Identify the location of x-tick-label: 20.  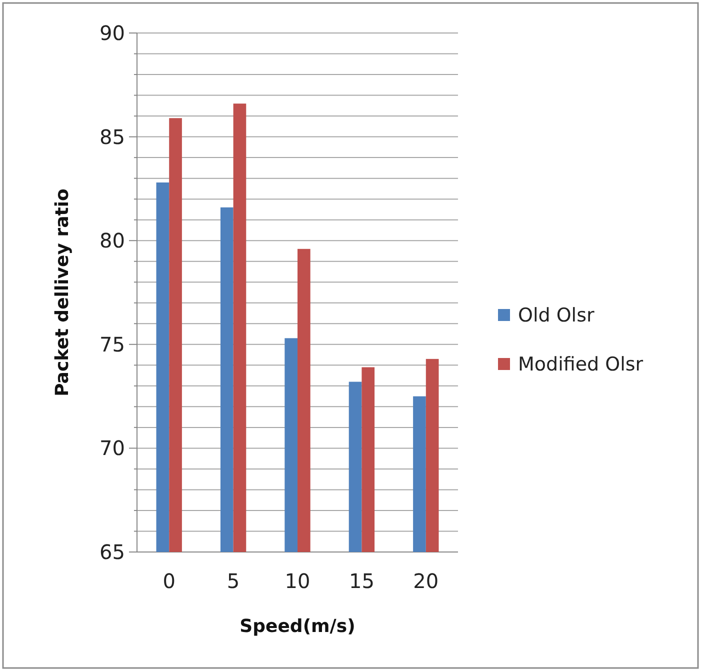
(426, 581).